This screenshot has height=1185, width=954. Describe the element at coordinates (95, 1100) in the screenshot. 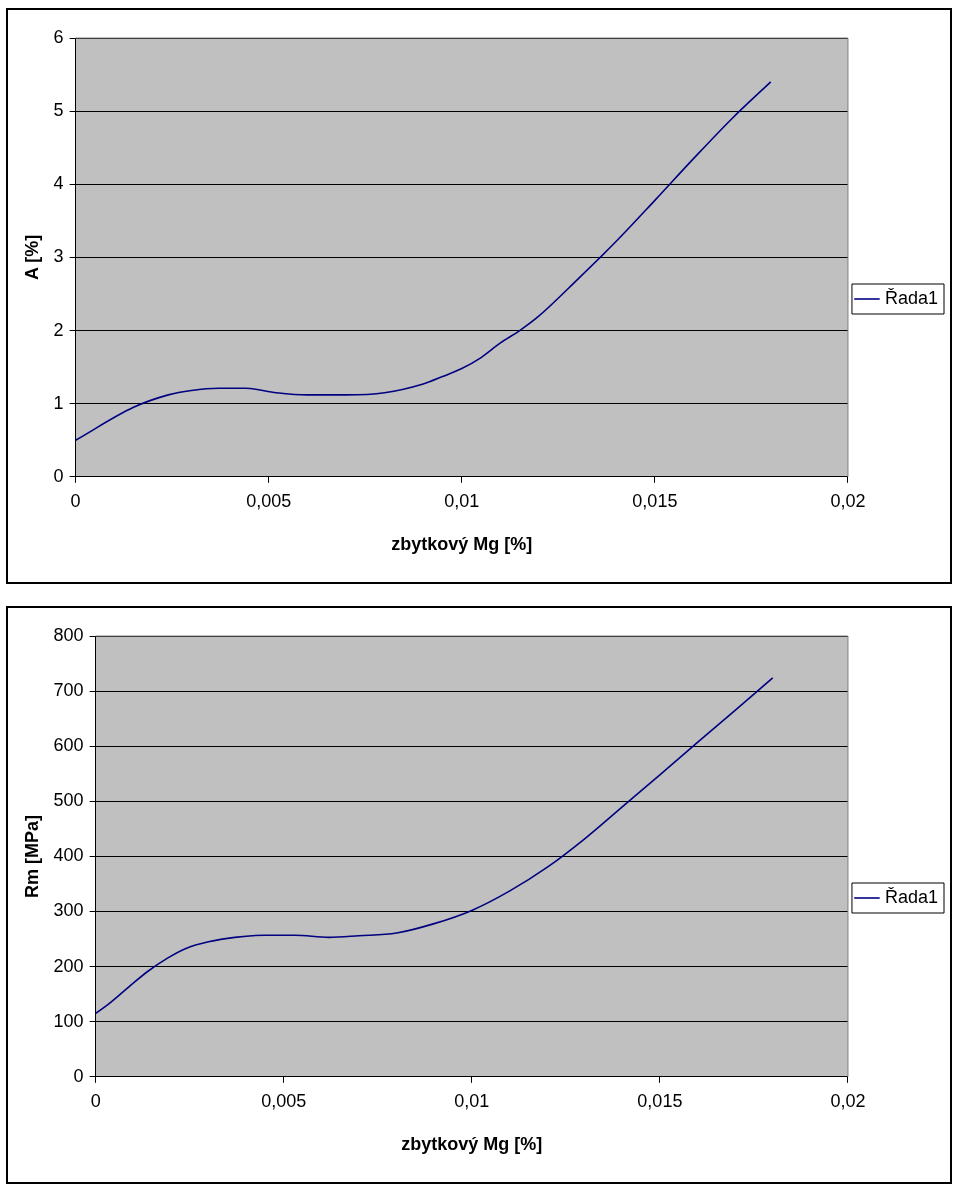

I see `x-tick-label: 0` at that location.